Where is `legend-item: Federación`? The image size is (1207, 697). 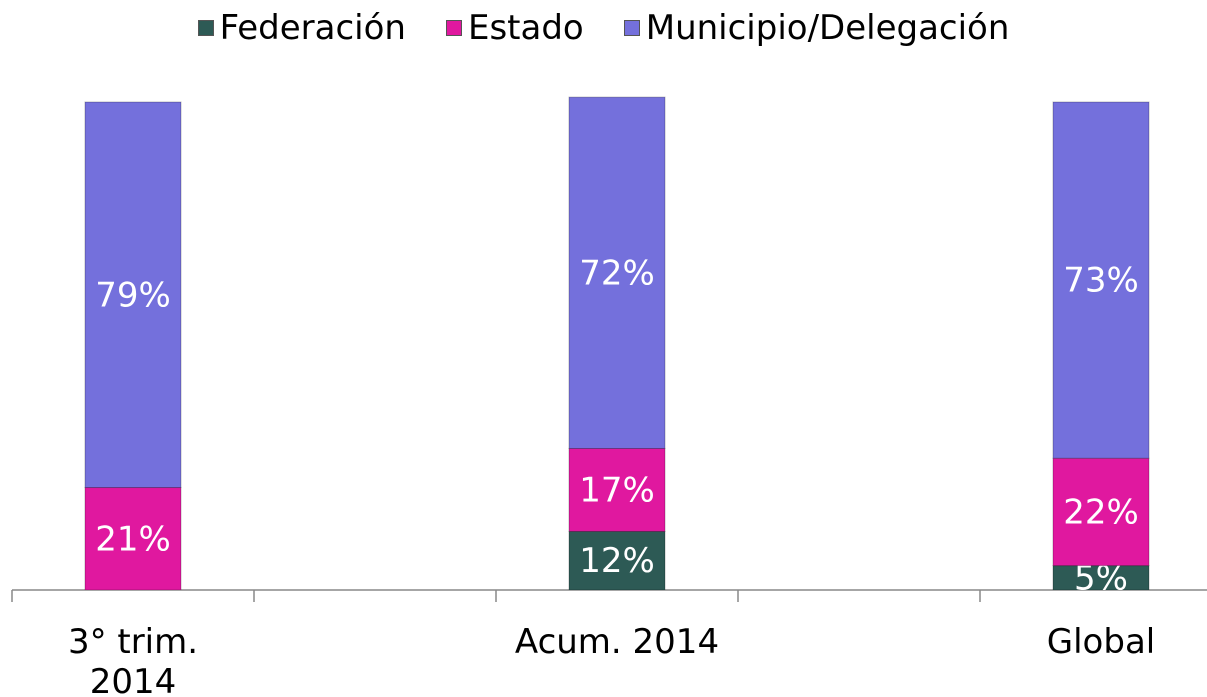
legend-item: Federación is located at coordinates (301, 28).